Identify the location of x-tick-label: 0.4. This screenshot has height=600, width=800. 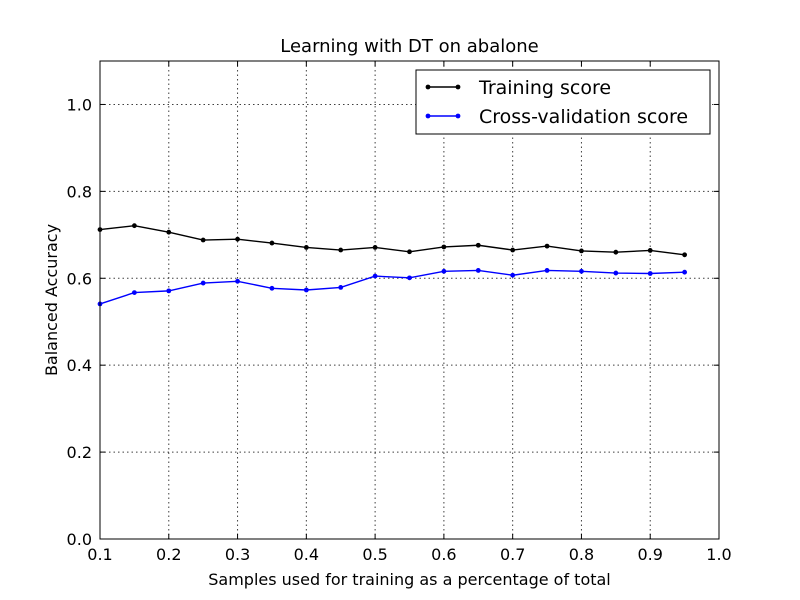
(306, 554).